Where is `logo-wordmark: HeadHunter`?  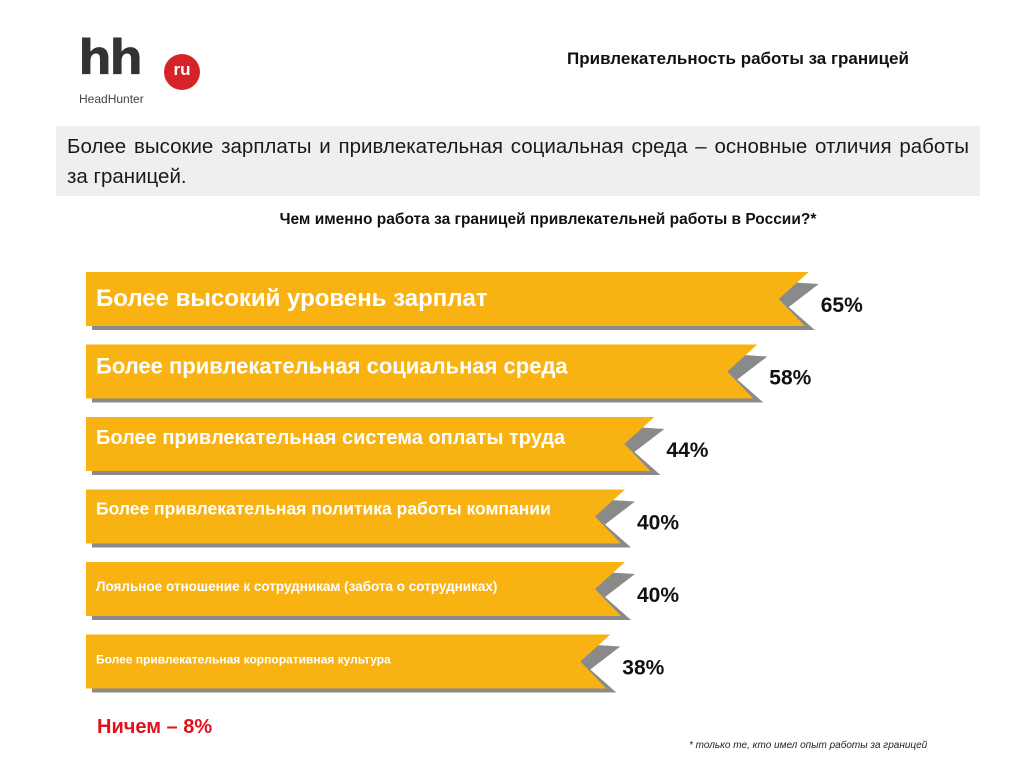
logo-wordmark: HeadHunter is located at coordinates (111, 99).